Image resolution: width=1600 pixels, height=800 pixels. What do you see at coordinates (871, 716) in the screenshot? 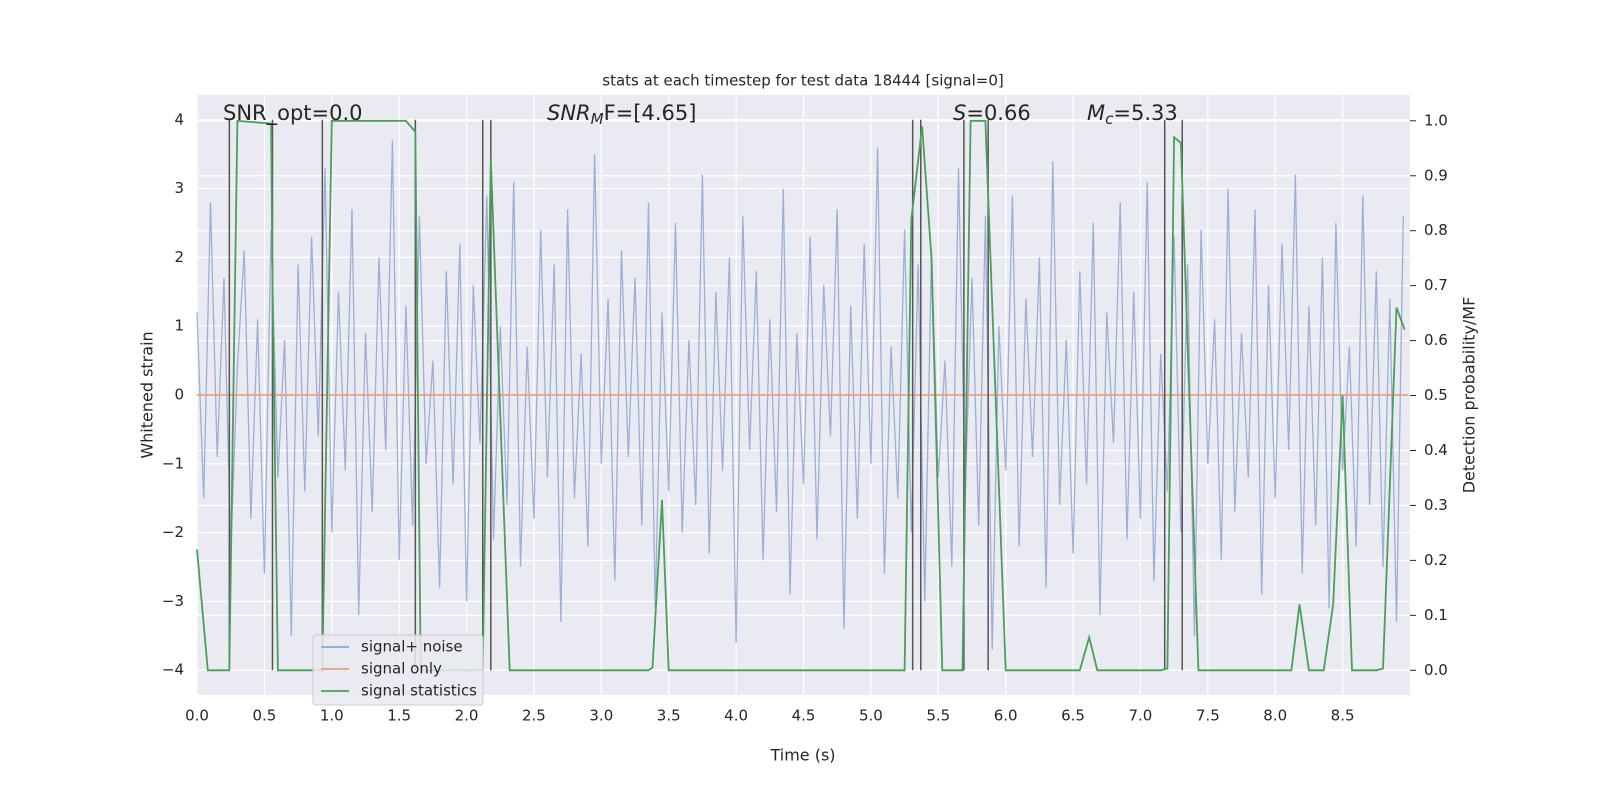
I see `x-tick-label: 5.0` at bounding box center [871, 716].